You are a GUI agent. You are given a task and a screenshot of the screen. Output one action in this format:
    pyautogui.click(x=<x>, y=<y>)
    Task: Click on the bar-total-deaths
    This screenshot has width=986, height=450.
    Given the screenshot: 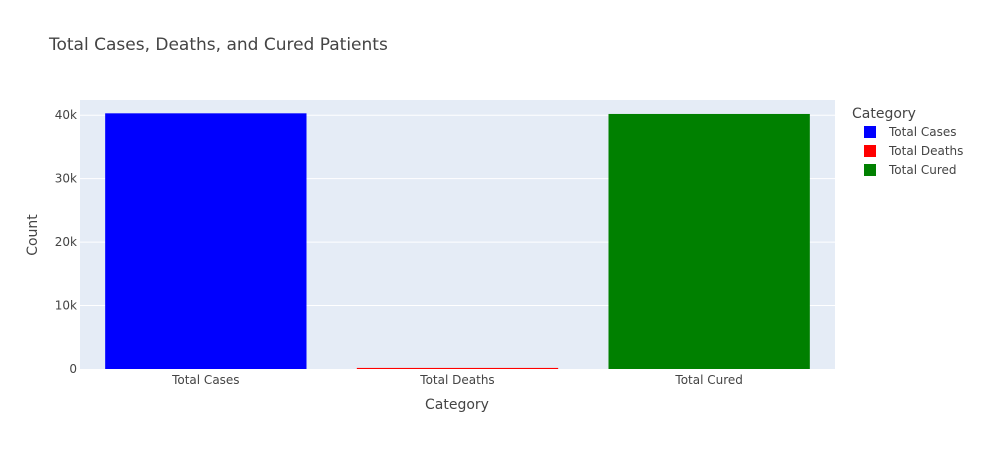 What is the action you would take?
    pyautogui.click(x=457, y=368)
    